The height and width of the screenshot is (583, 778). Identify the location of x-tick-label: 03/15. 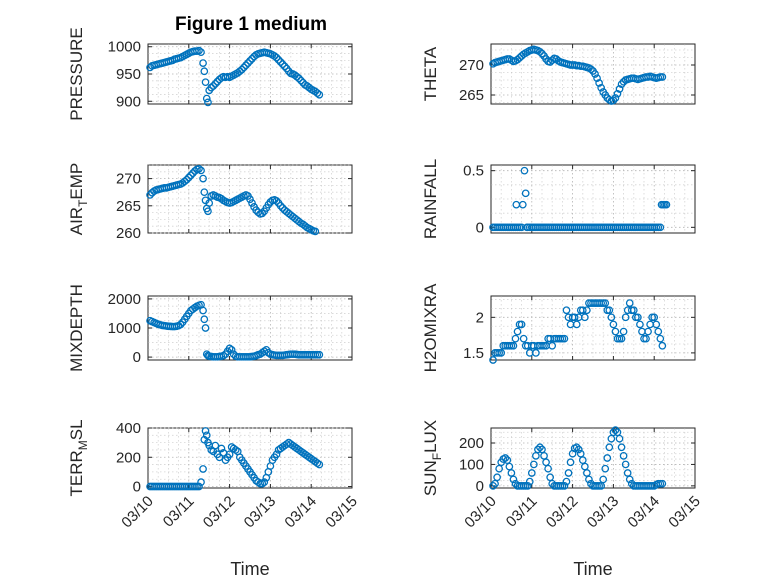
(684, 512).